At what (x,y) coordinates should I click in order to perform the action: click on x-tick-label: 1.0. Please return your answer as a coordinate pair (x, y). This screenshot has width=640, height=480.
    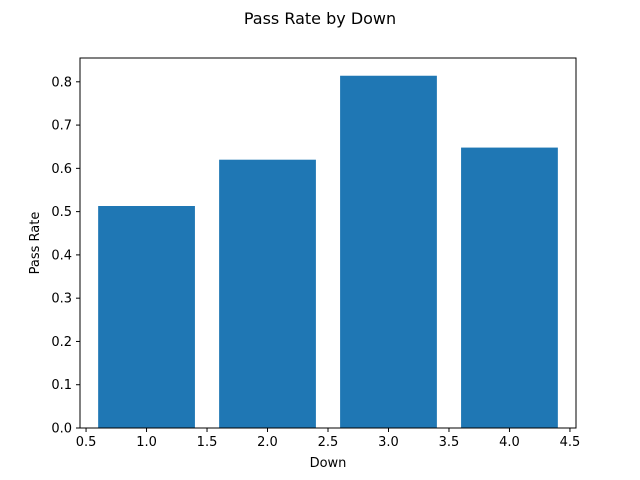
    Looking at the image, I should click on (146, 442).